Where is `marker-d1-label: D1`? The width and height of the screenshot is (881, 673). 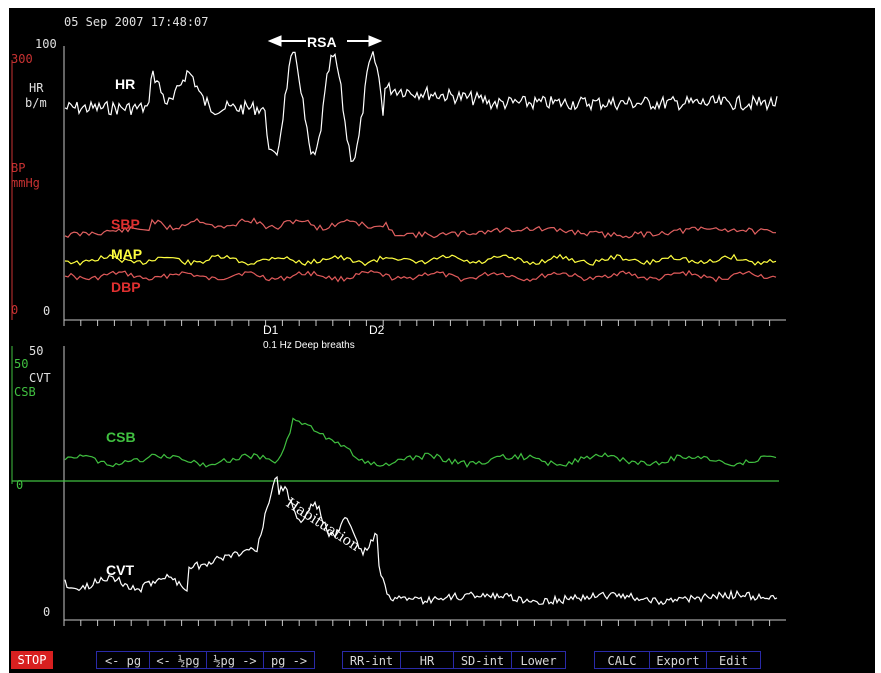
marker-d1-label: D1 is located at coordinates (271, 330).